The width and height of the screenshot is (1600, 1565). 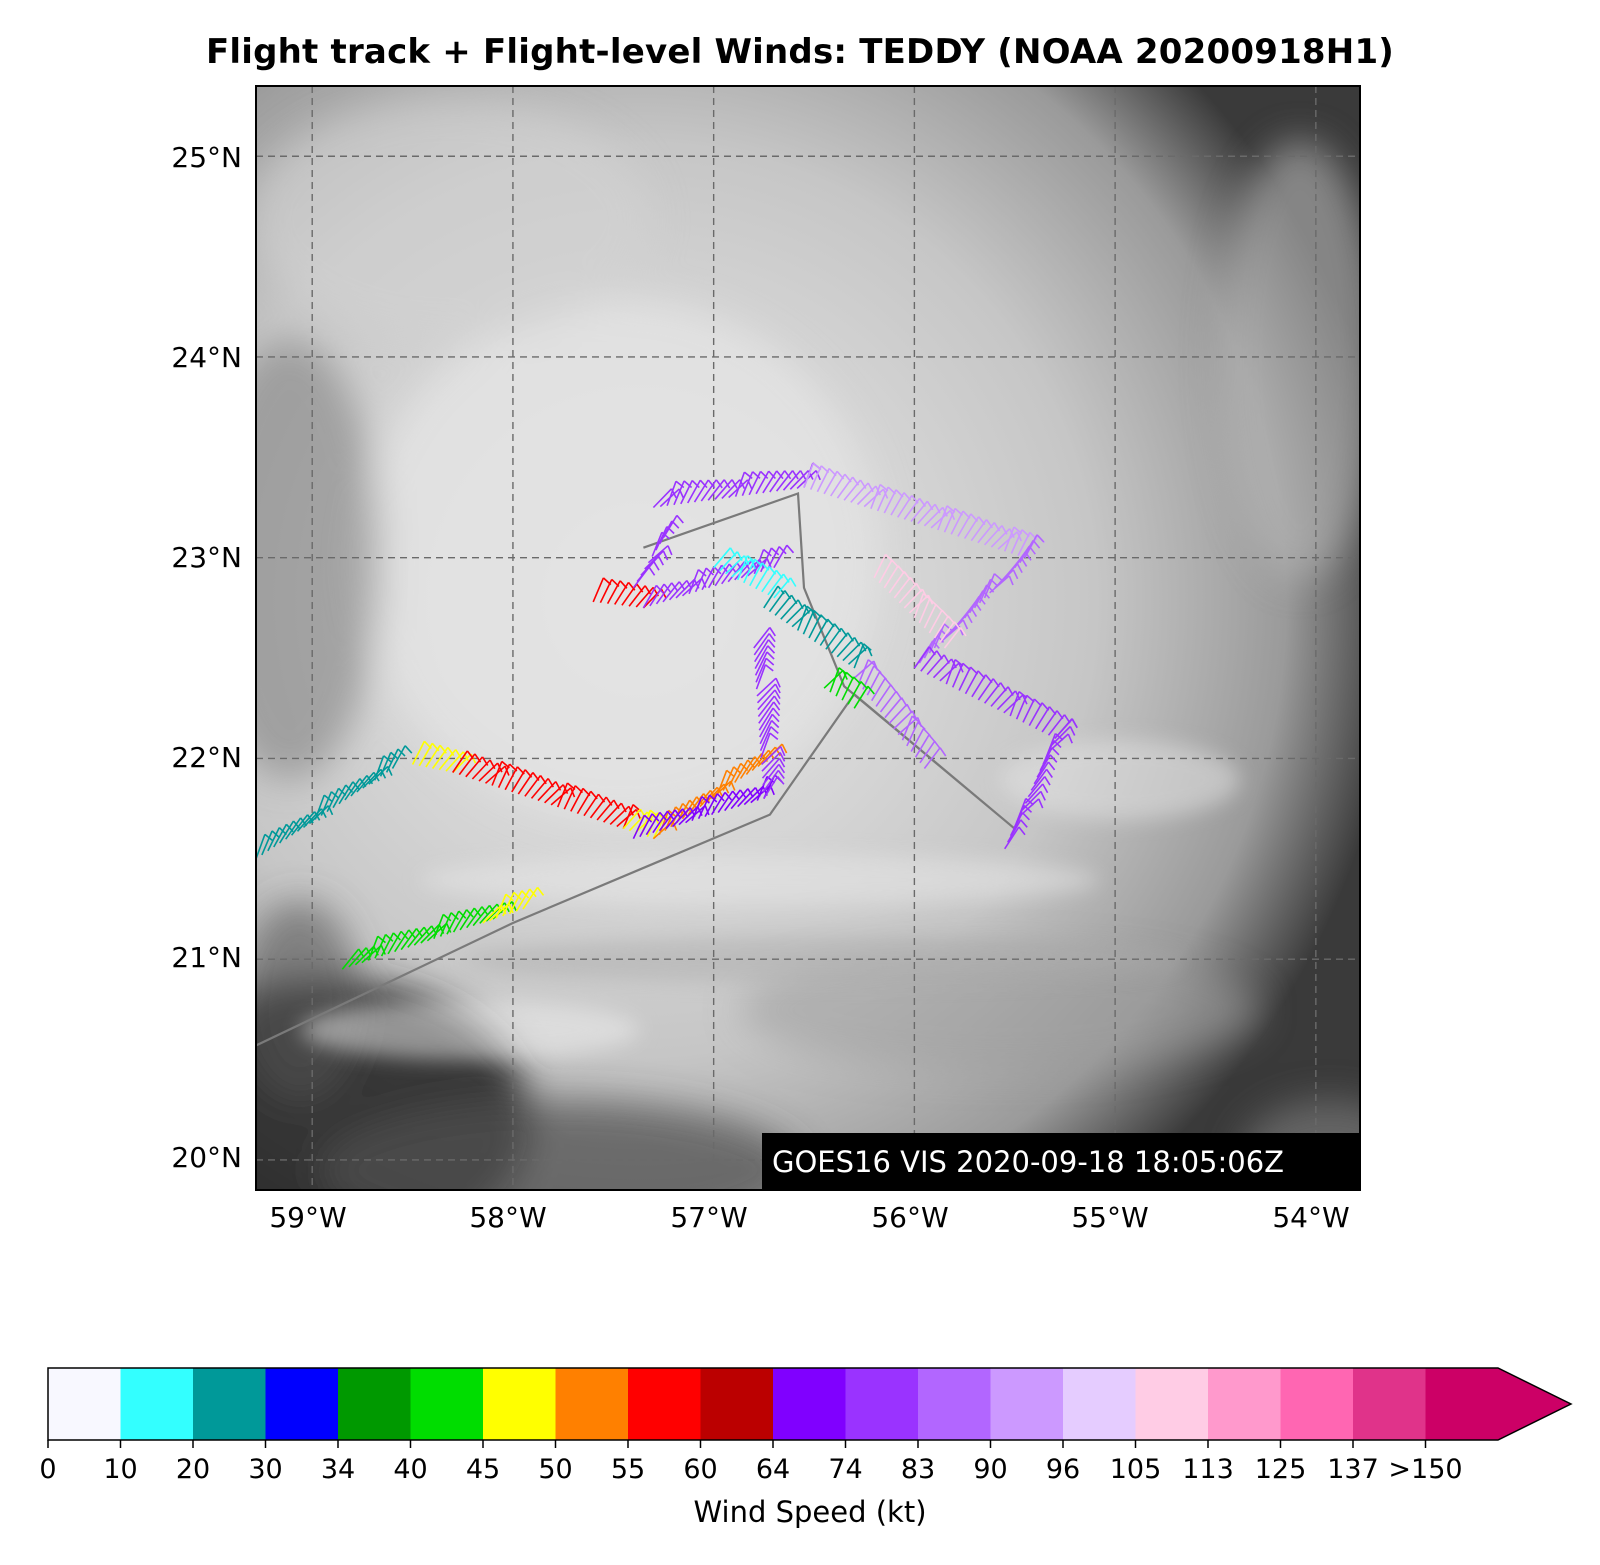 I want to click on colorbar-tick-label: 0, so click(x=47, y=1469).